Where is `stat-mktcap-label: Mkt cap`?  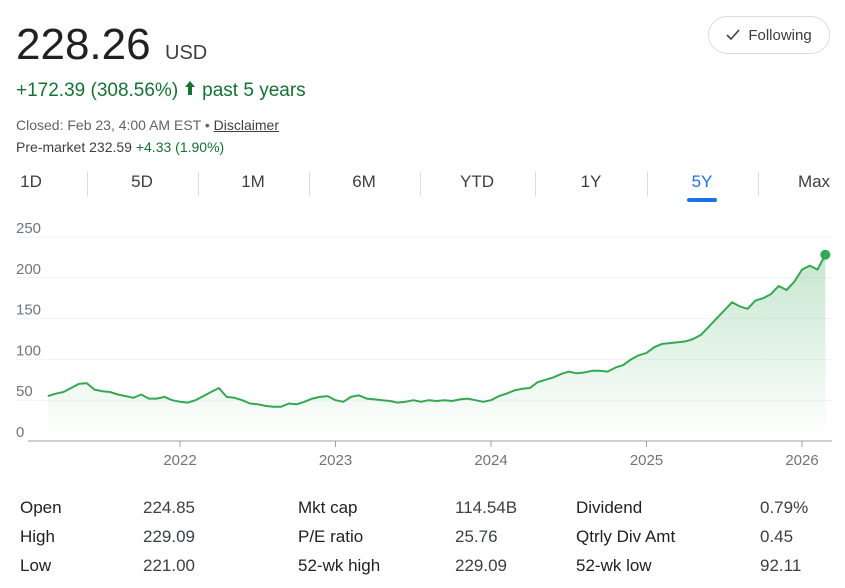
stat-mktcap-label: Mkt cap is located at coordinates (328, 507).